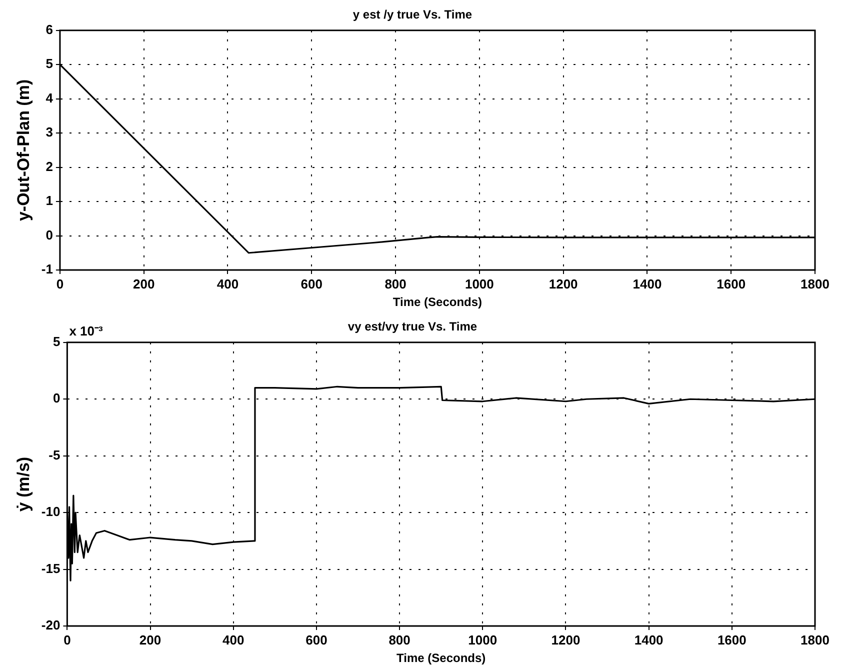 The image size is (845, 668). I want to click on y-tick-label: 4, so click(50, 98).